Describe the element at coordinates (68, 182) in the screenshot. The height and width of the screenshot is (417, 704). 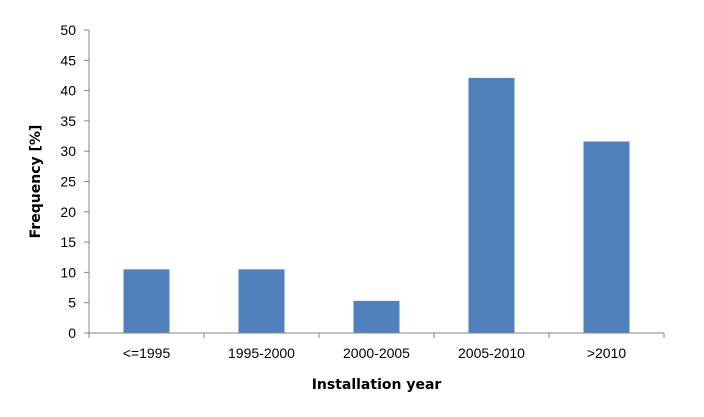
I see `y-tick-label: 25` at that location.